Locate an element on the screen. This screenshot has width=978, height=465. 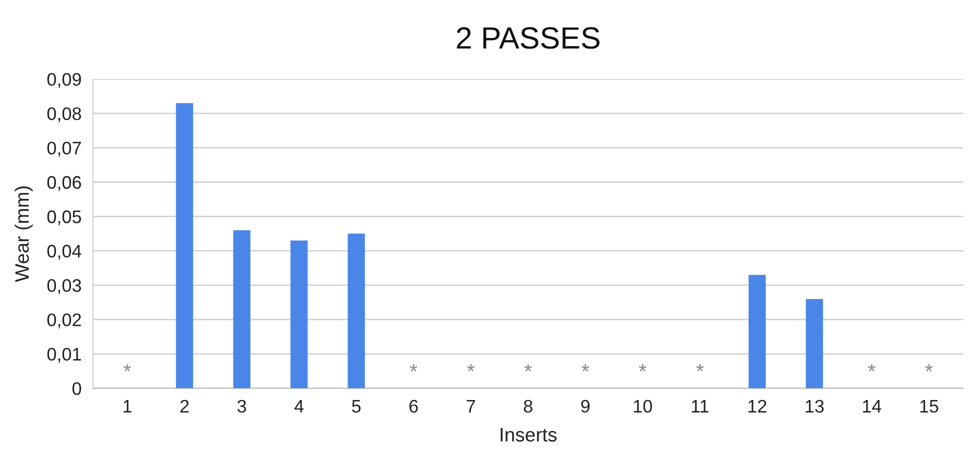
x-tick-label: 10 is located at coordinates (643, 406).